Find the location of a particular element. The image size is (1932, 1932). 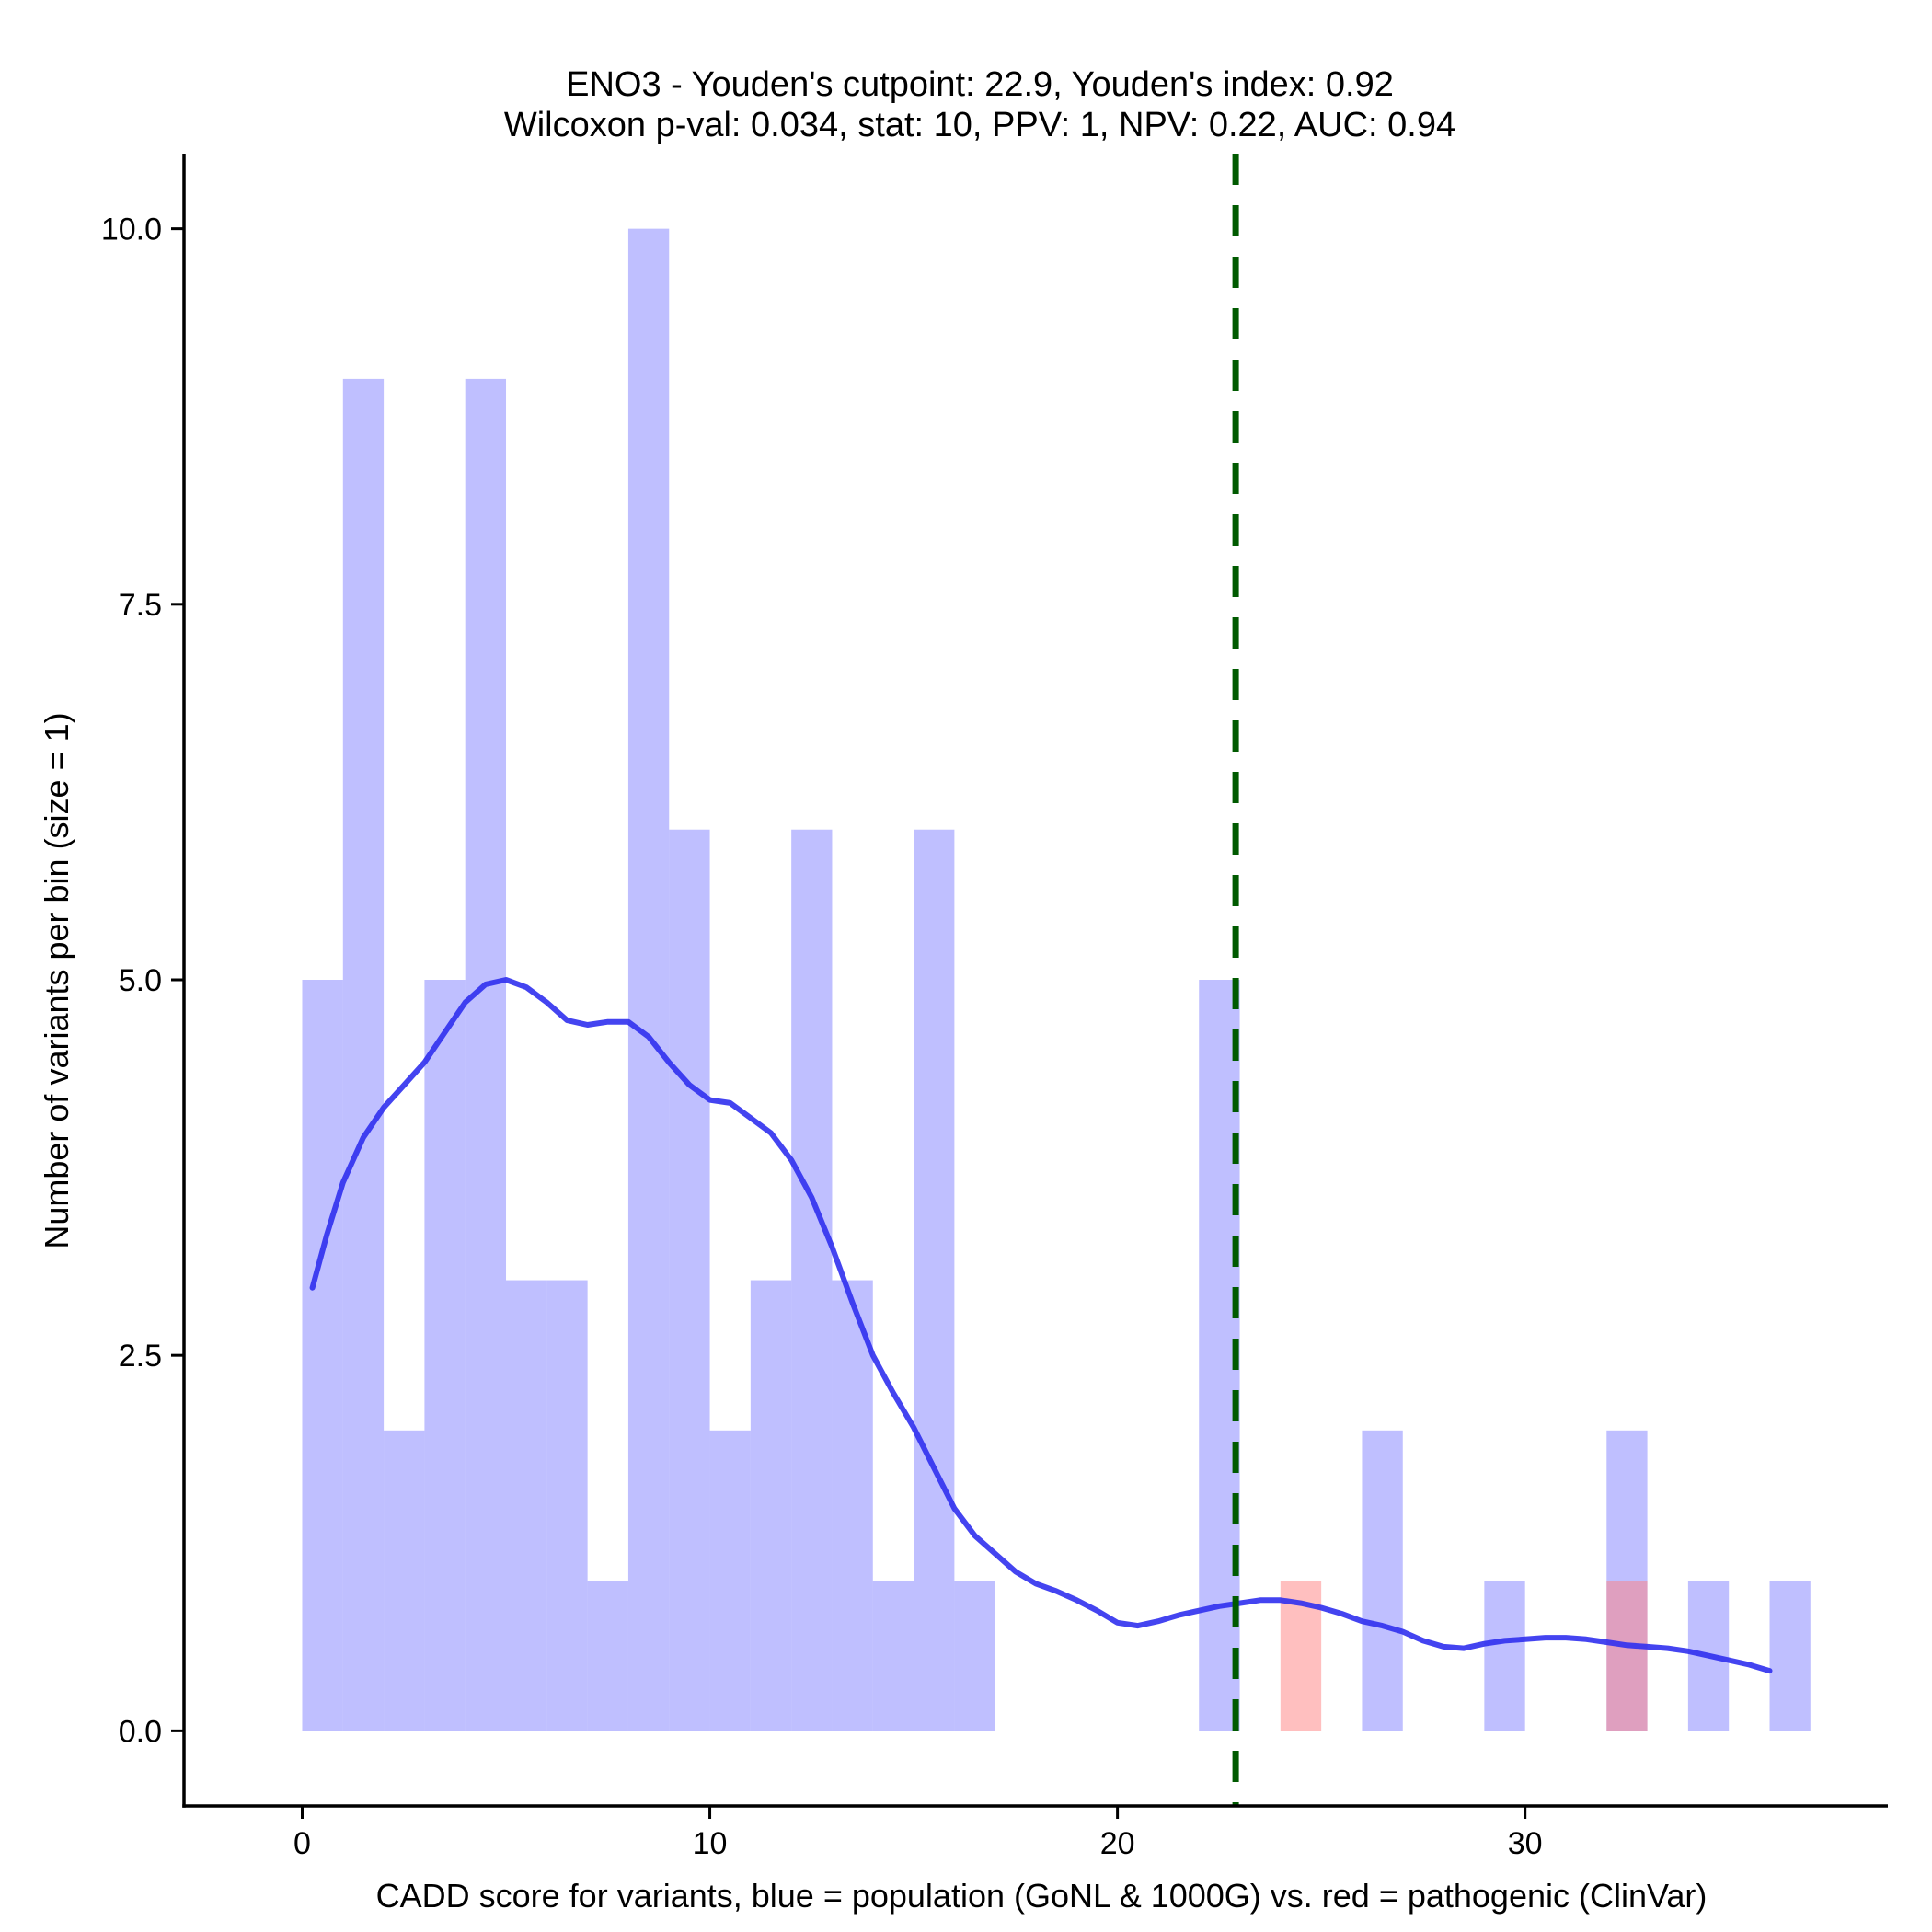

y-axis-title: Number of variants per bin (size = 1) is located at coordinates (56, 980).